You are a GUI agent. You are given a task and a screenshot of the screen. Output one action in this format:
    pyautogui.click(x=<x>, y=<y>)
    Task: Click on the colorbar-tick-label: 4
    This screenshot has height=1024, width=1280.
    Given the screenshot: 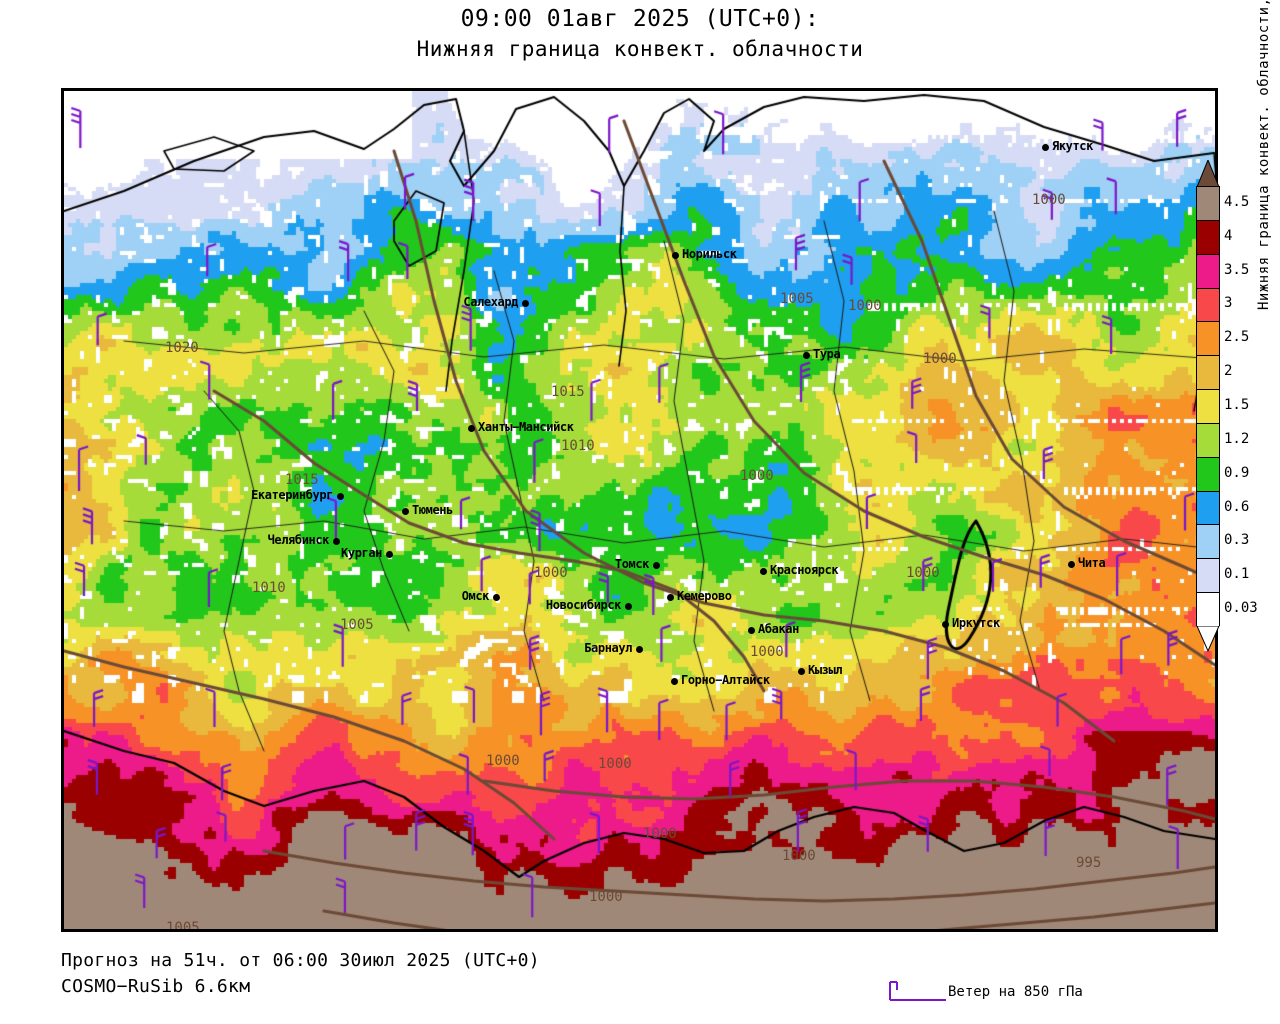 What is the action you would take?
    pyautogui.click(x=1228, y=235)
    